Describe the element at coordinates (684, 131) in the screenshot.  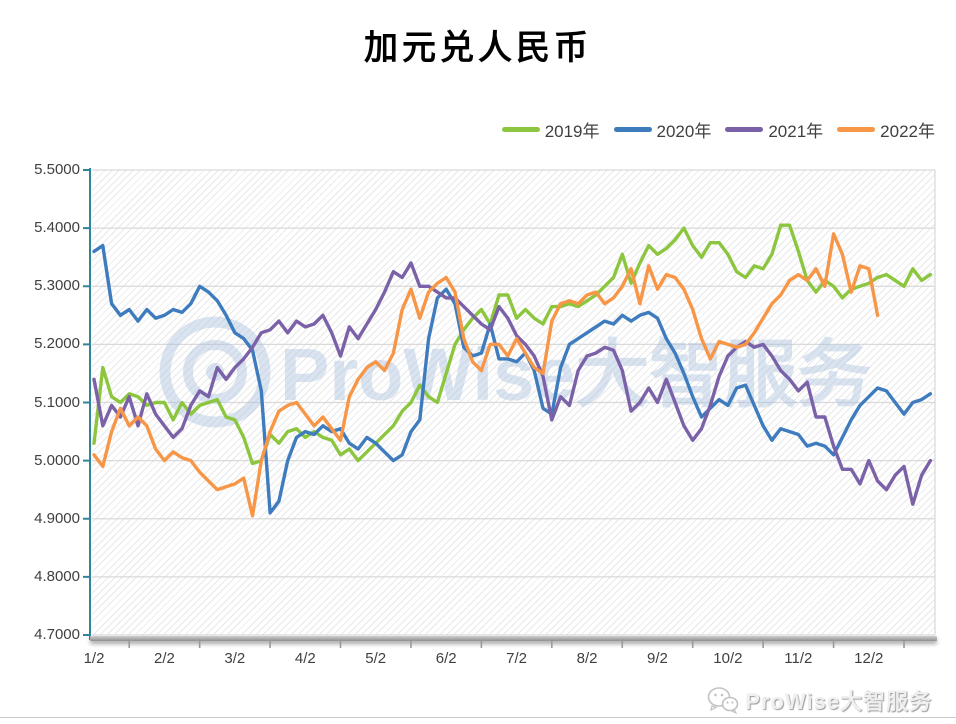
I see `legend-label: 2020年` at that location.